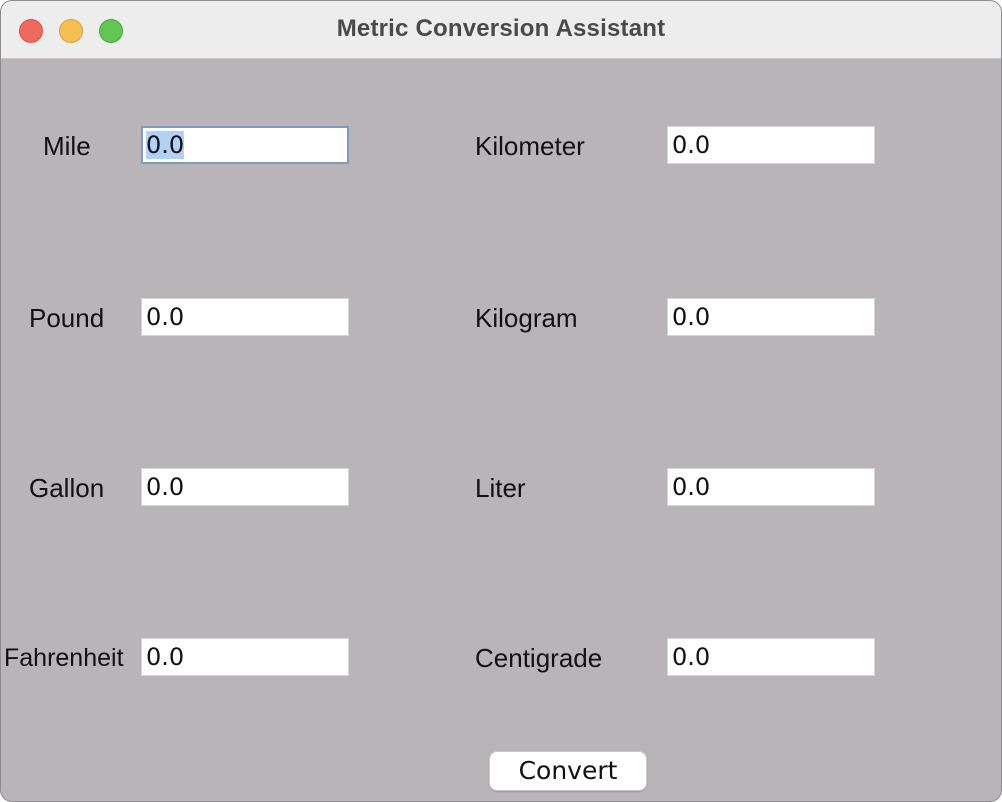 The width and height of the screenshot is (1002, 802). What do you see at coordinates (771, 487) in the screenshot?
I see `liter-input: 0.0` at bounding box center [771, 487].